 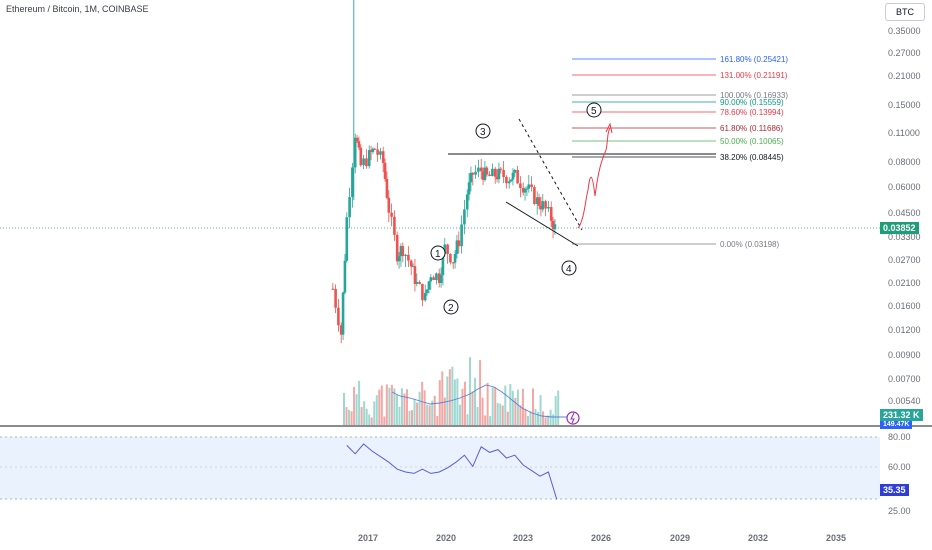 I want to click on wave-3-circle, so click(x=483, y=131).